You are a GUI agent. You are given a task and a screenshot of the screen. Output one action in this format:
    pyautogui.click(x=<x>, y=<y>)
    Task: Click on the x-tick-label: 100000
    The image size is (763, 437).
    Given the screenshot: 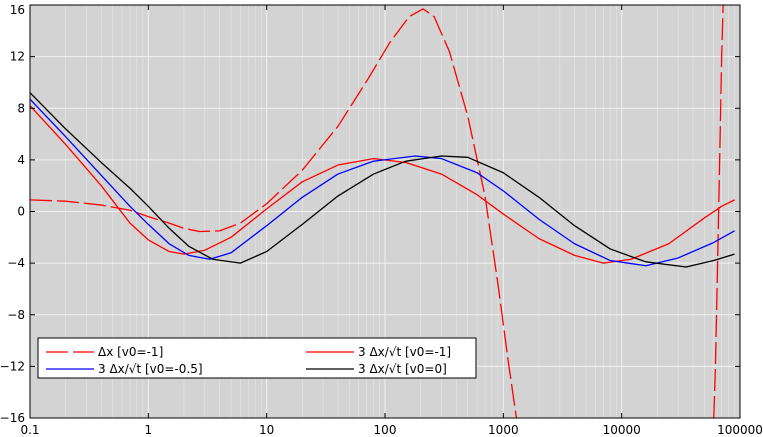 What is the action you would take?
    pyautogui.click(x=740, y=430)
    